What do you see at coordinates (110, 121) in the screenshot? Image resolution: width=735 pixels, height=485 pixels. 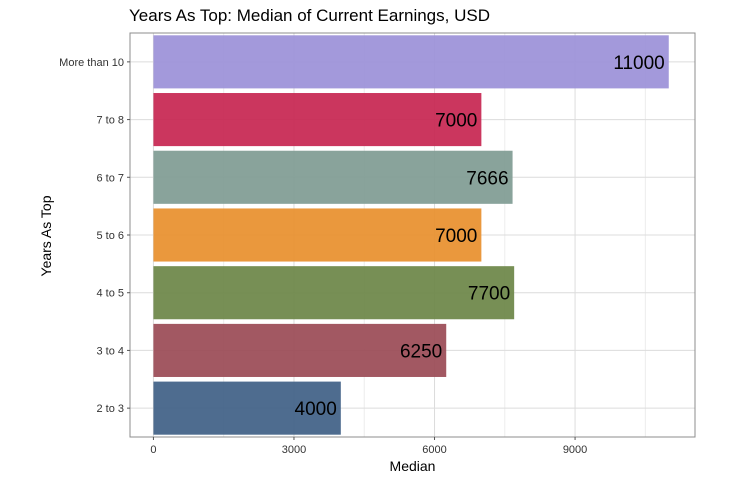 I see `y-tick-label: 7 to 8` at bounding box center [110, 121].